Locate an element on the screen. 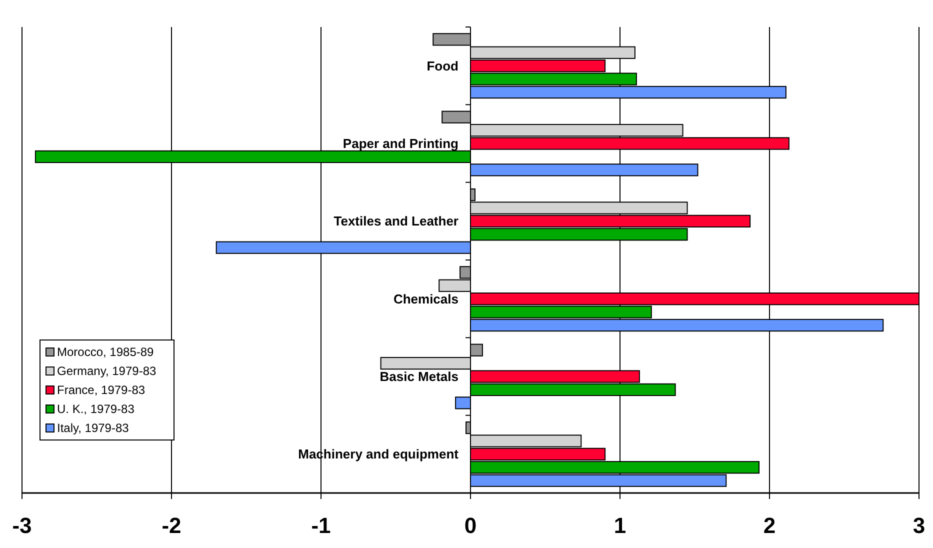 The width and height of the screenshot is (933, 548). legend-label: France, 1979-83 is located at coordinates (101, 390).